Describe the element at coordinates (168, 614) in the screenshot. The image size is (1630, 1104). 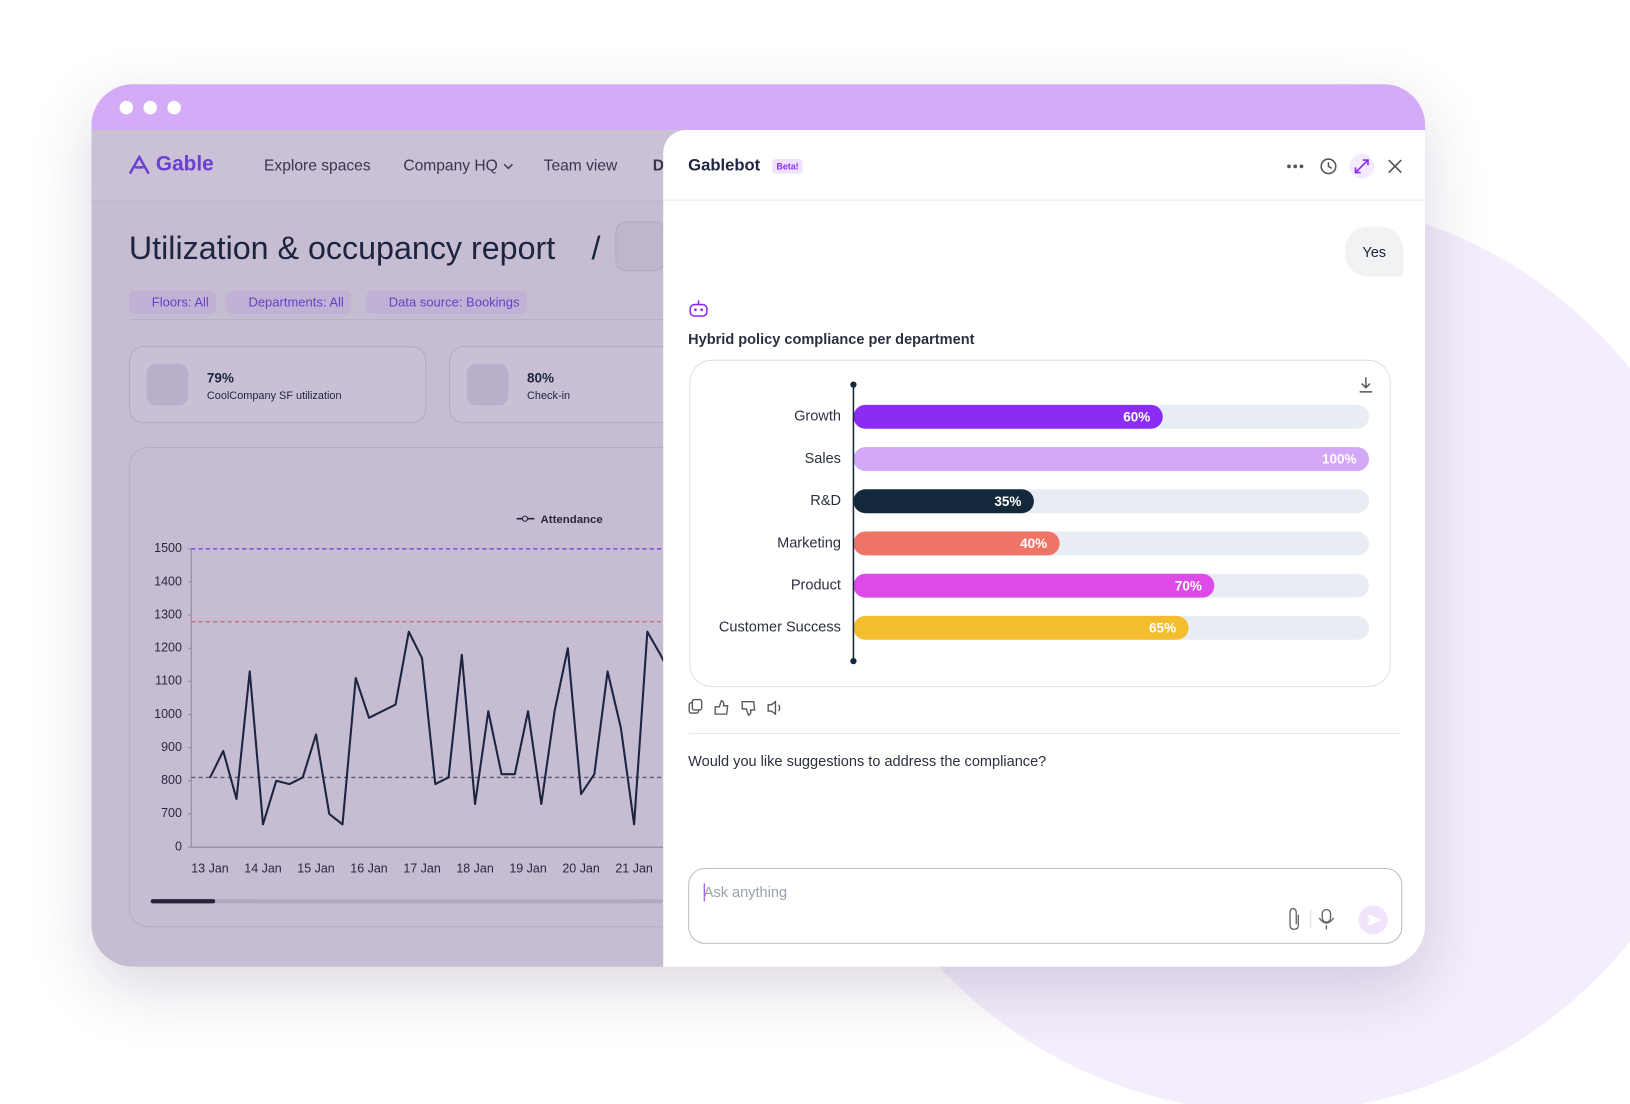
I see `y-tick-label: 1300` at that location.